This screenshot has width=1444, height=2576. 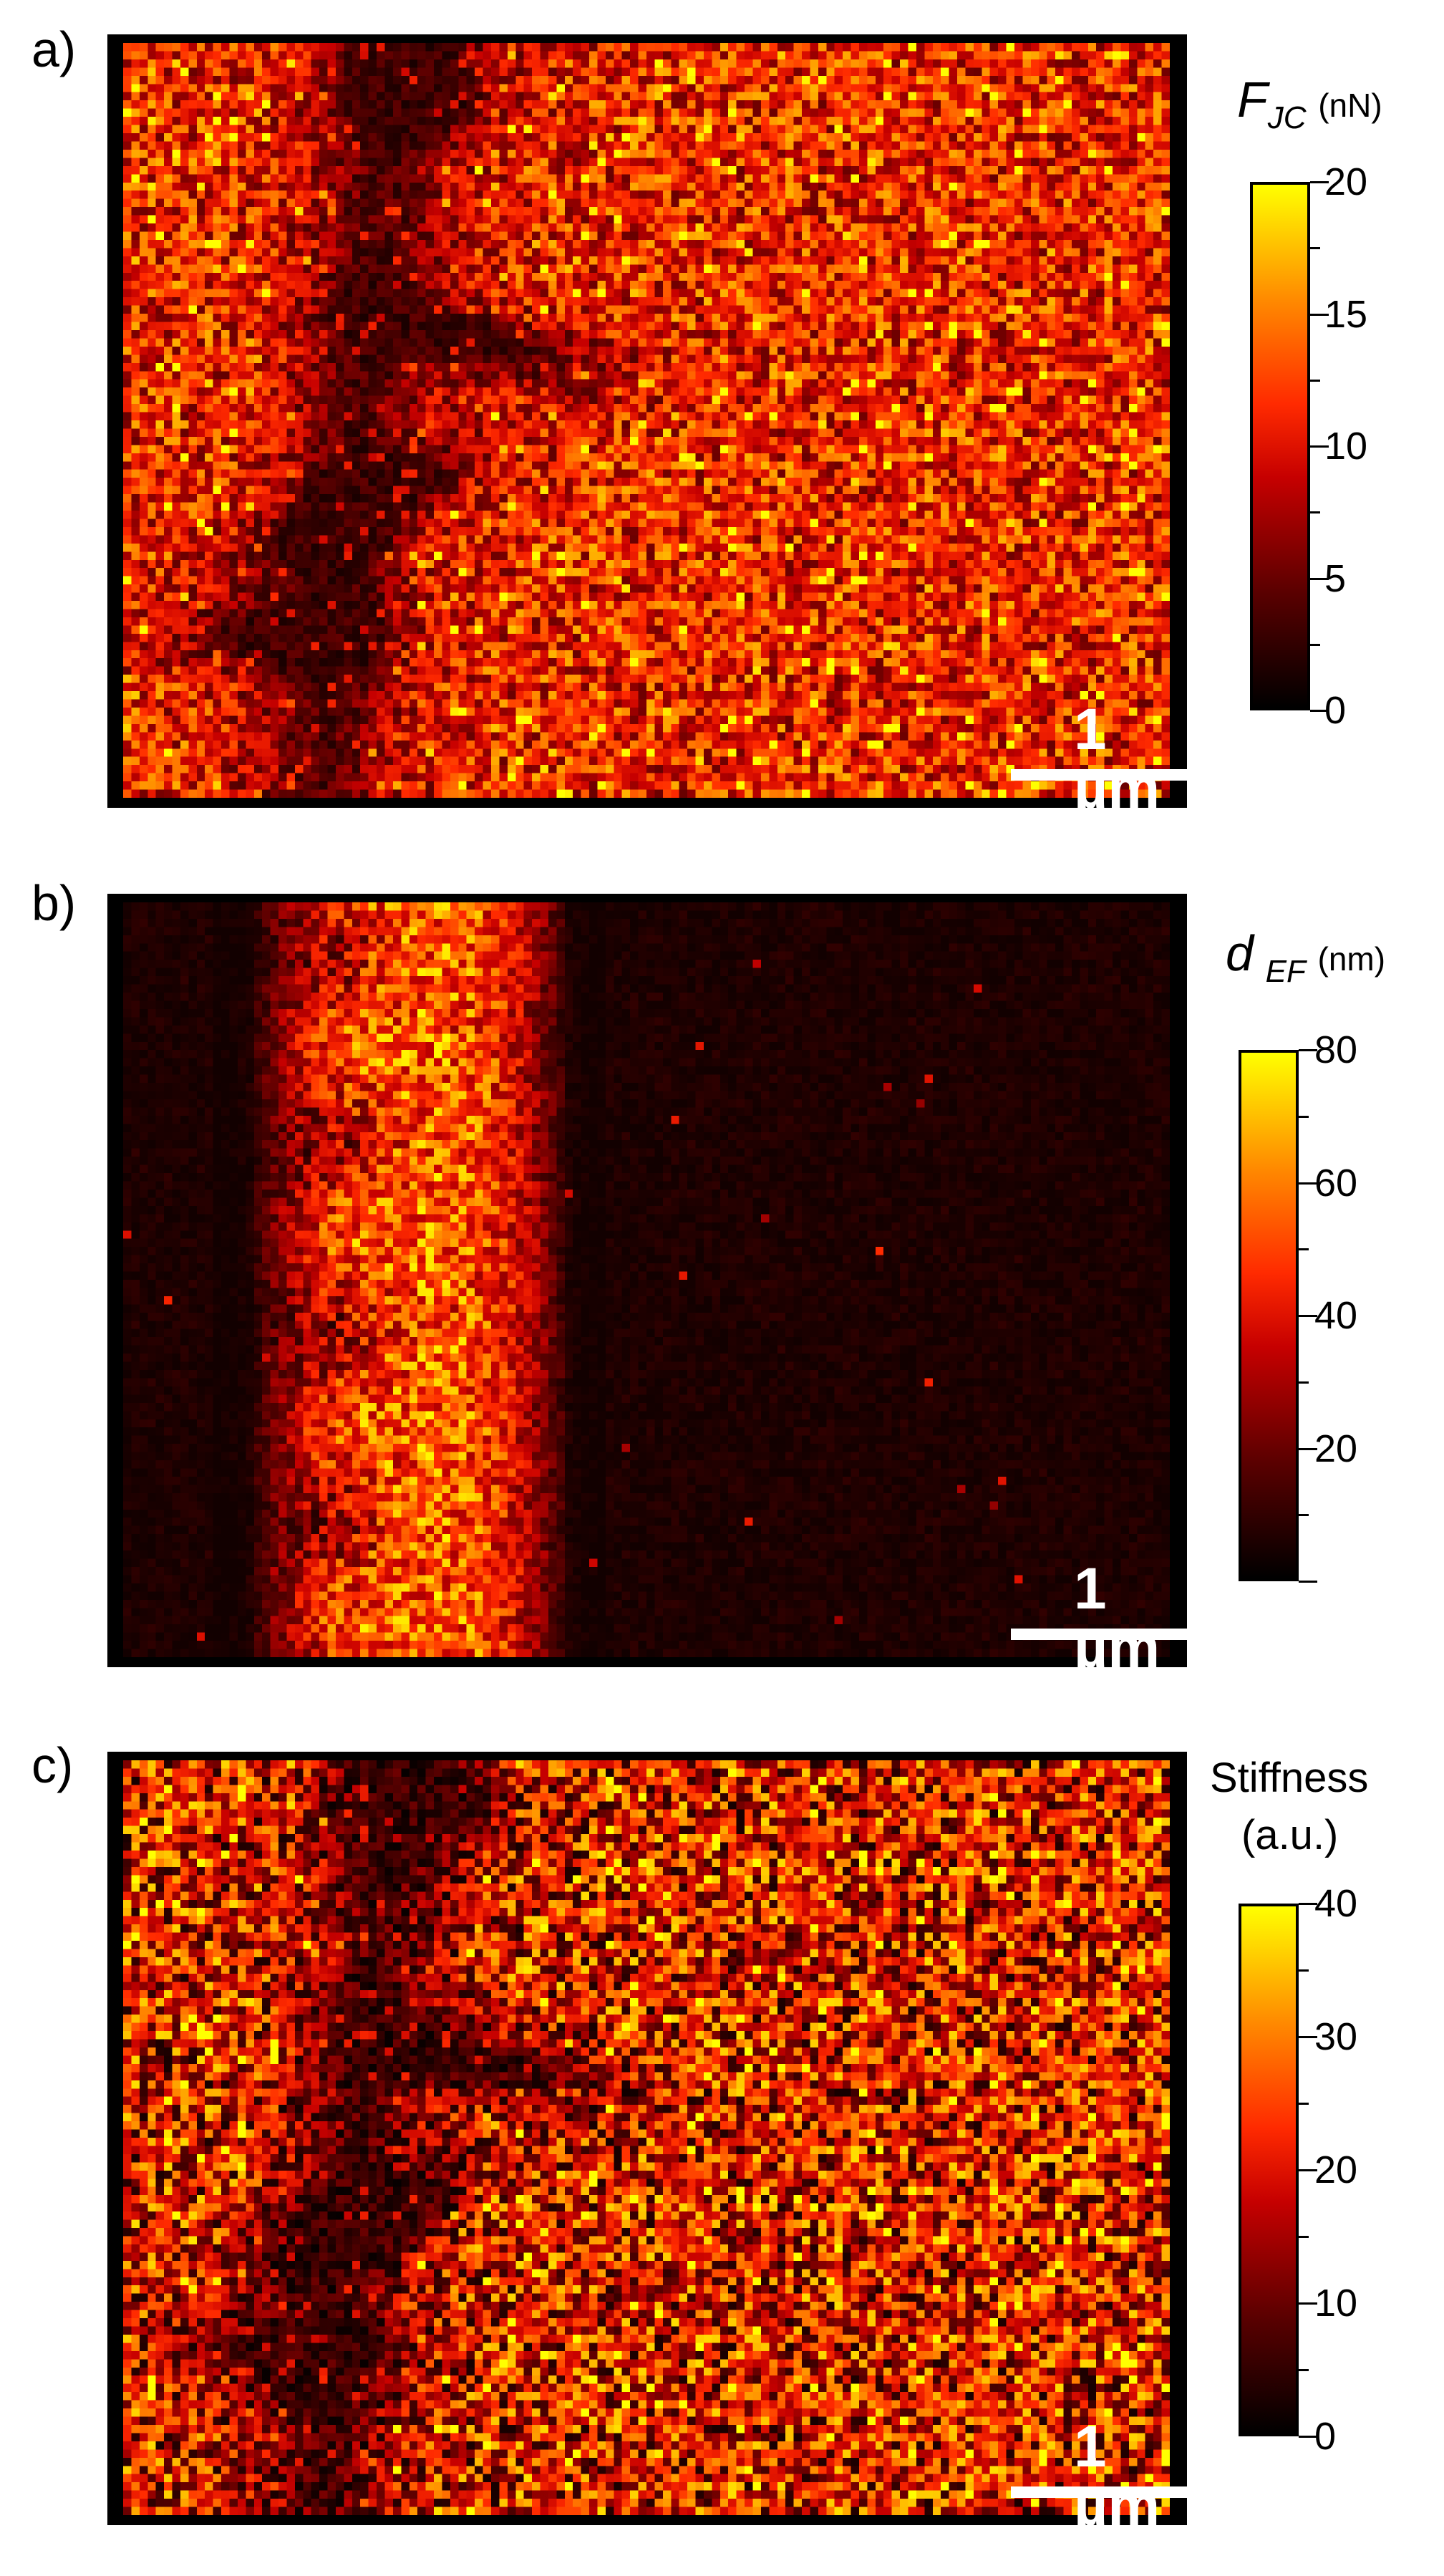 I want to click on panel-a-colorbar-unit: (nN), so click(x=1350, y=105).